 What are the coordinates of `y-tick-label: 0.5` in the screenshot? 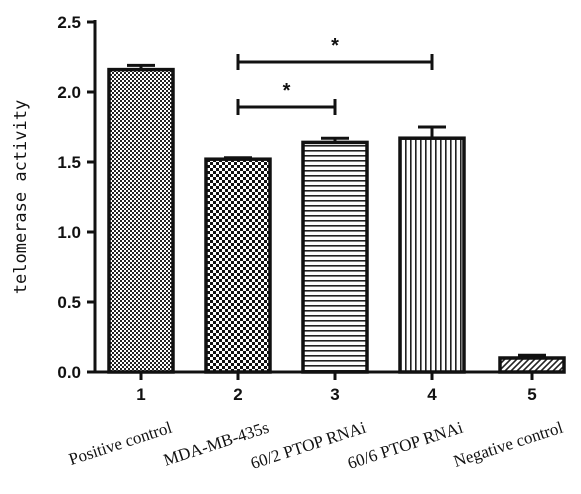 It's located at (69, 302).